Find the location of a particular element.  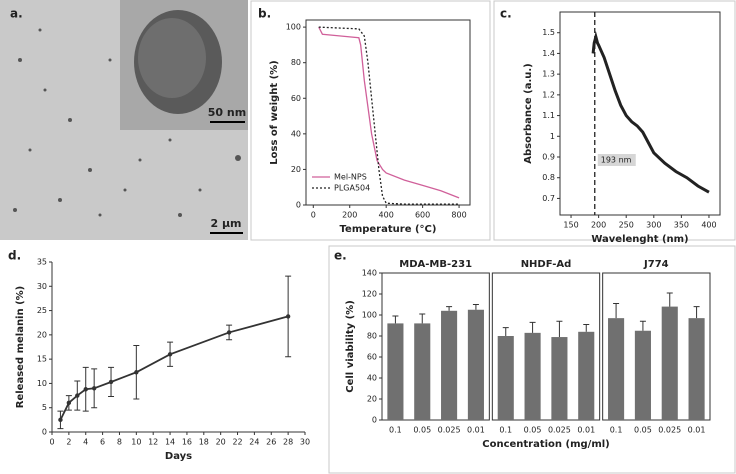

y-tick-label: 1.2 is located at coordinates (548, 94).